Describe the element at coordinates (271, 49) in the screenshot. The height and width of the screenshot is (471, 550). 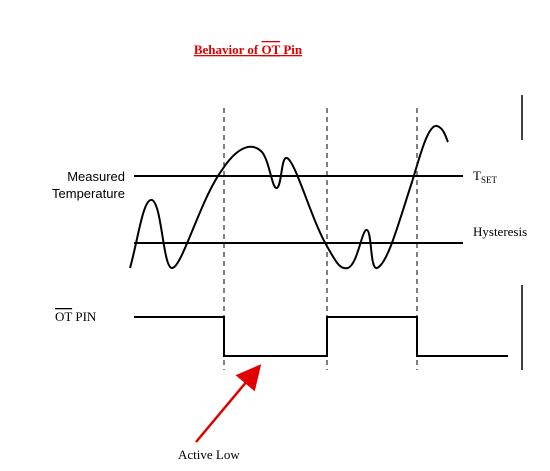
I see `title-overlined: OT` at that location.